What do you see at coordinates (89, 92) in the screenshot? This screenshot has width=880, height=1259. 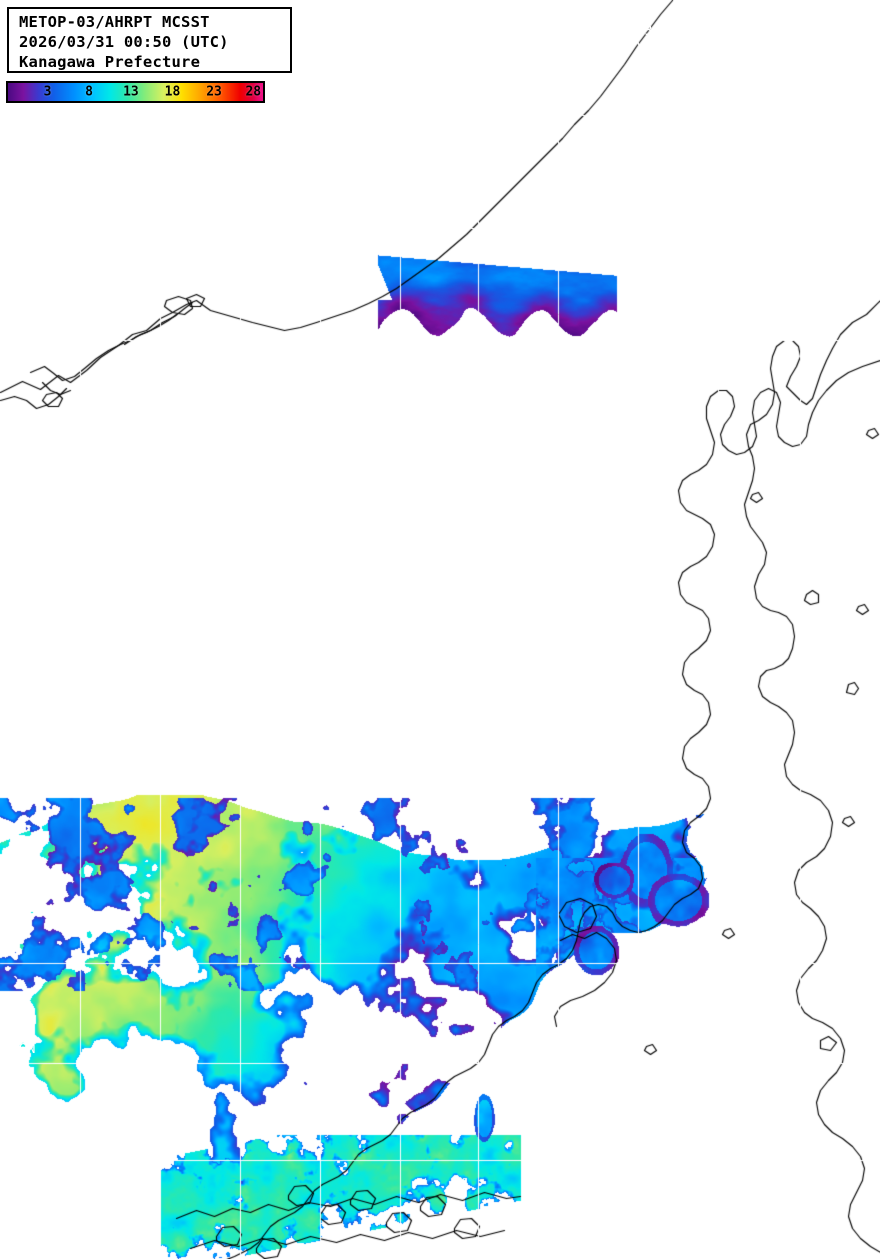 I see `colorbar-tick-8: 8` at bounding box center [89, 92].